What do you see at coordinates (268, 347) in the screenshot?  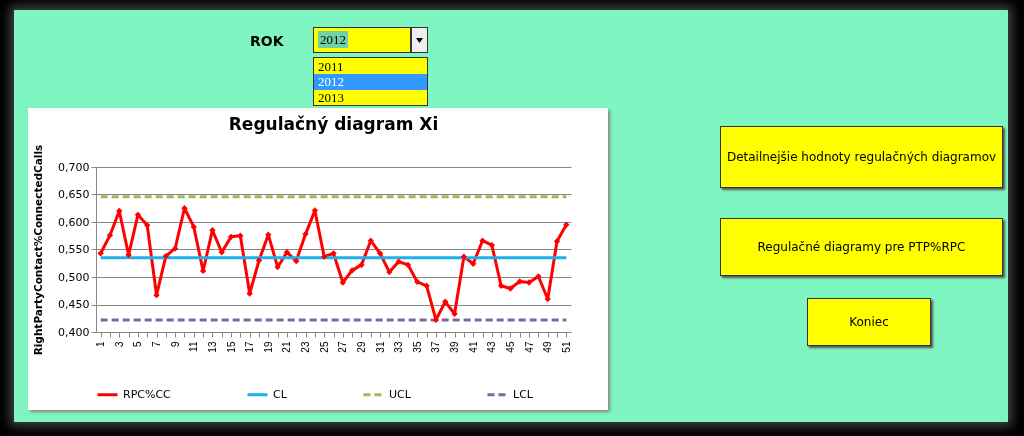 I see `x-tick-label: 19` at bounding box center [268, 347].